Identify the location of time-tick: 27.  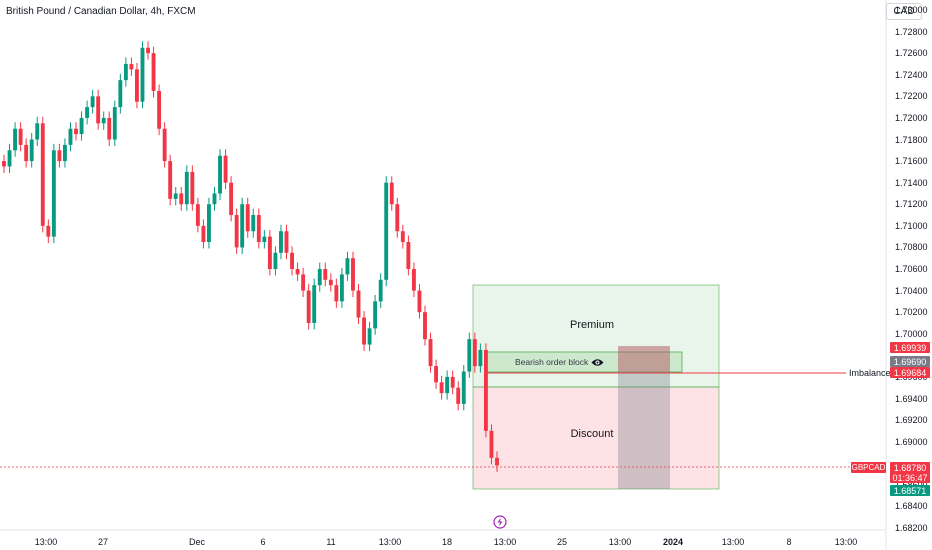
(103, 542).